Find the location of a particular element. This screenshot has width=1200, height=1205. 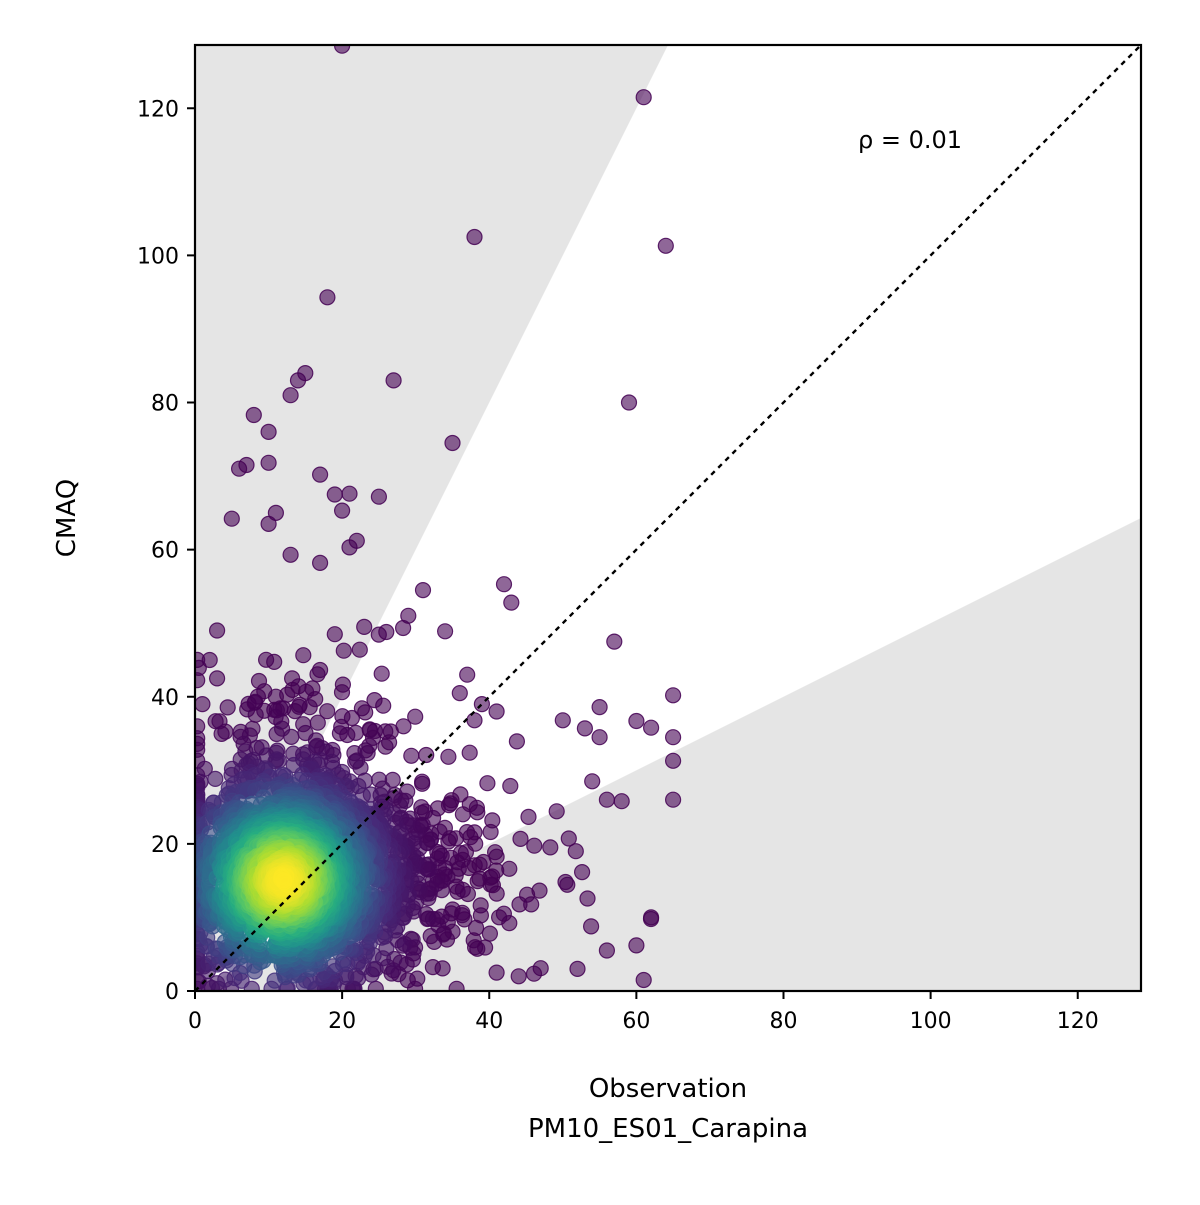

y-tick-label: 100 is located at coordinates (158, 256).